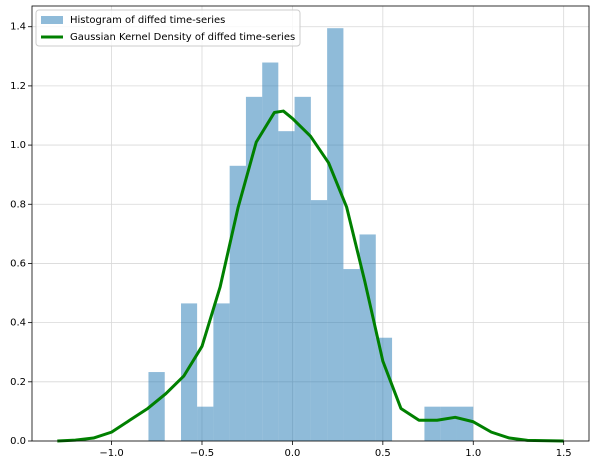 The width and height of the screenshot is (595, 466). I want to click on y-tick-label: 1.4, so click(18, 27).